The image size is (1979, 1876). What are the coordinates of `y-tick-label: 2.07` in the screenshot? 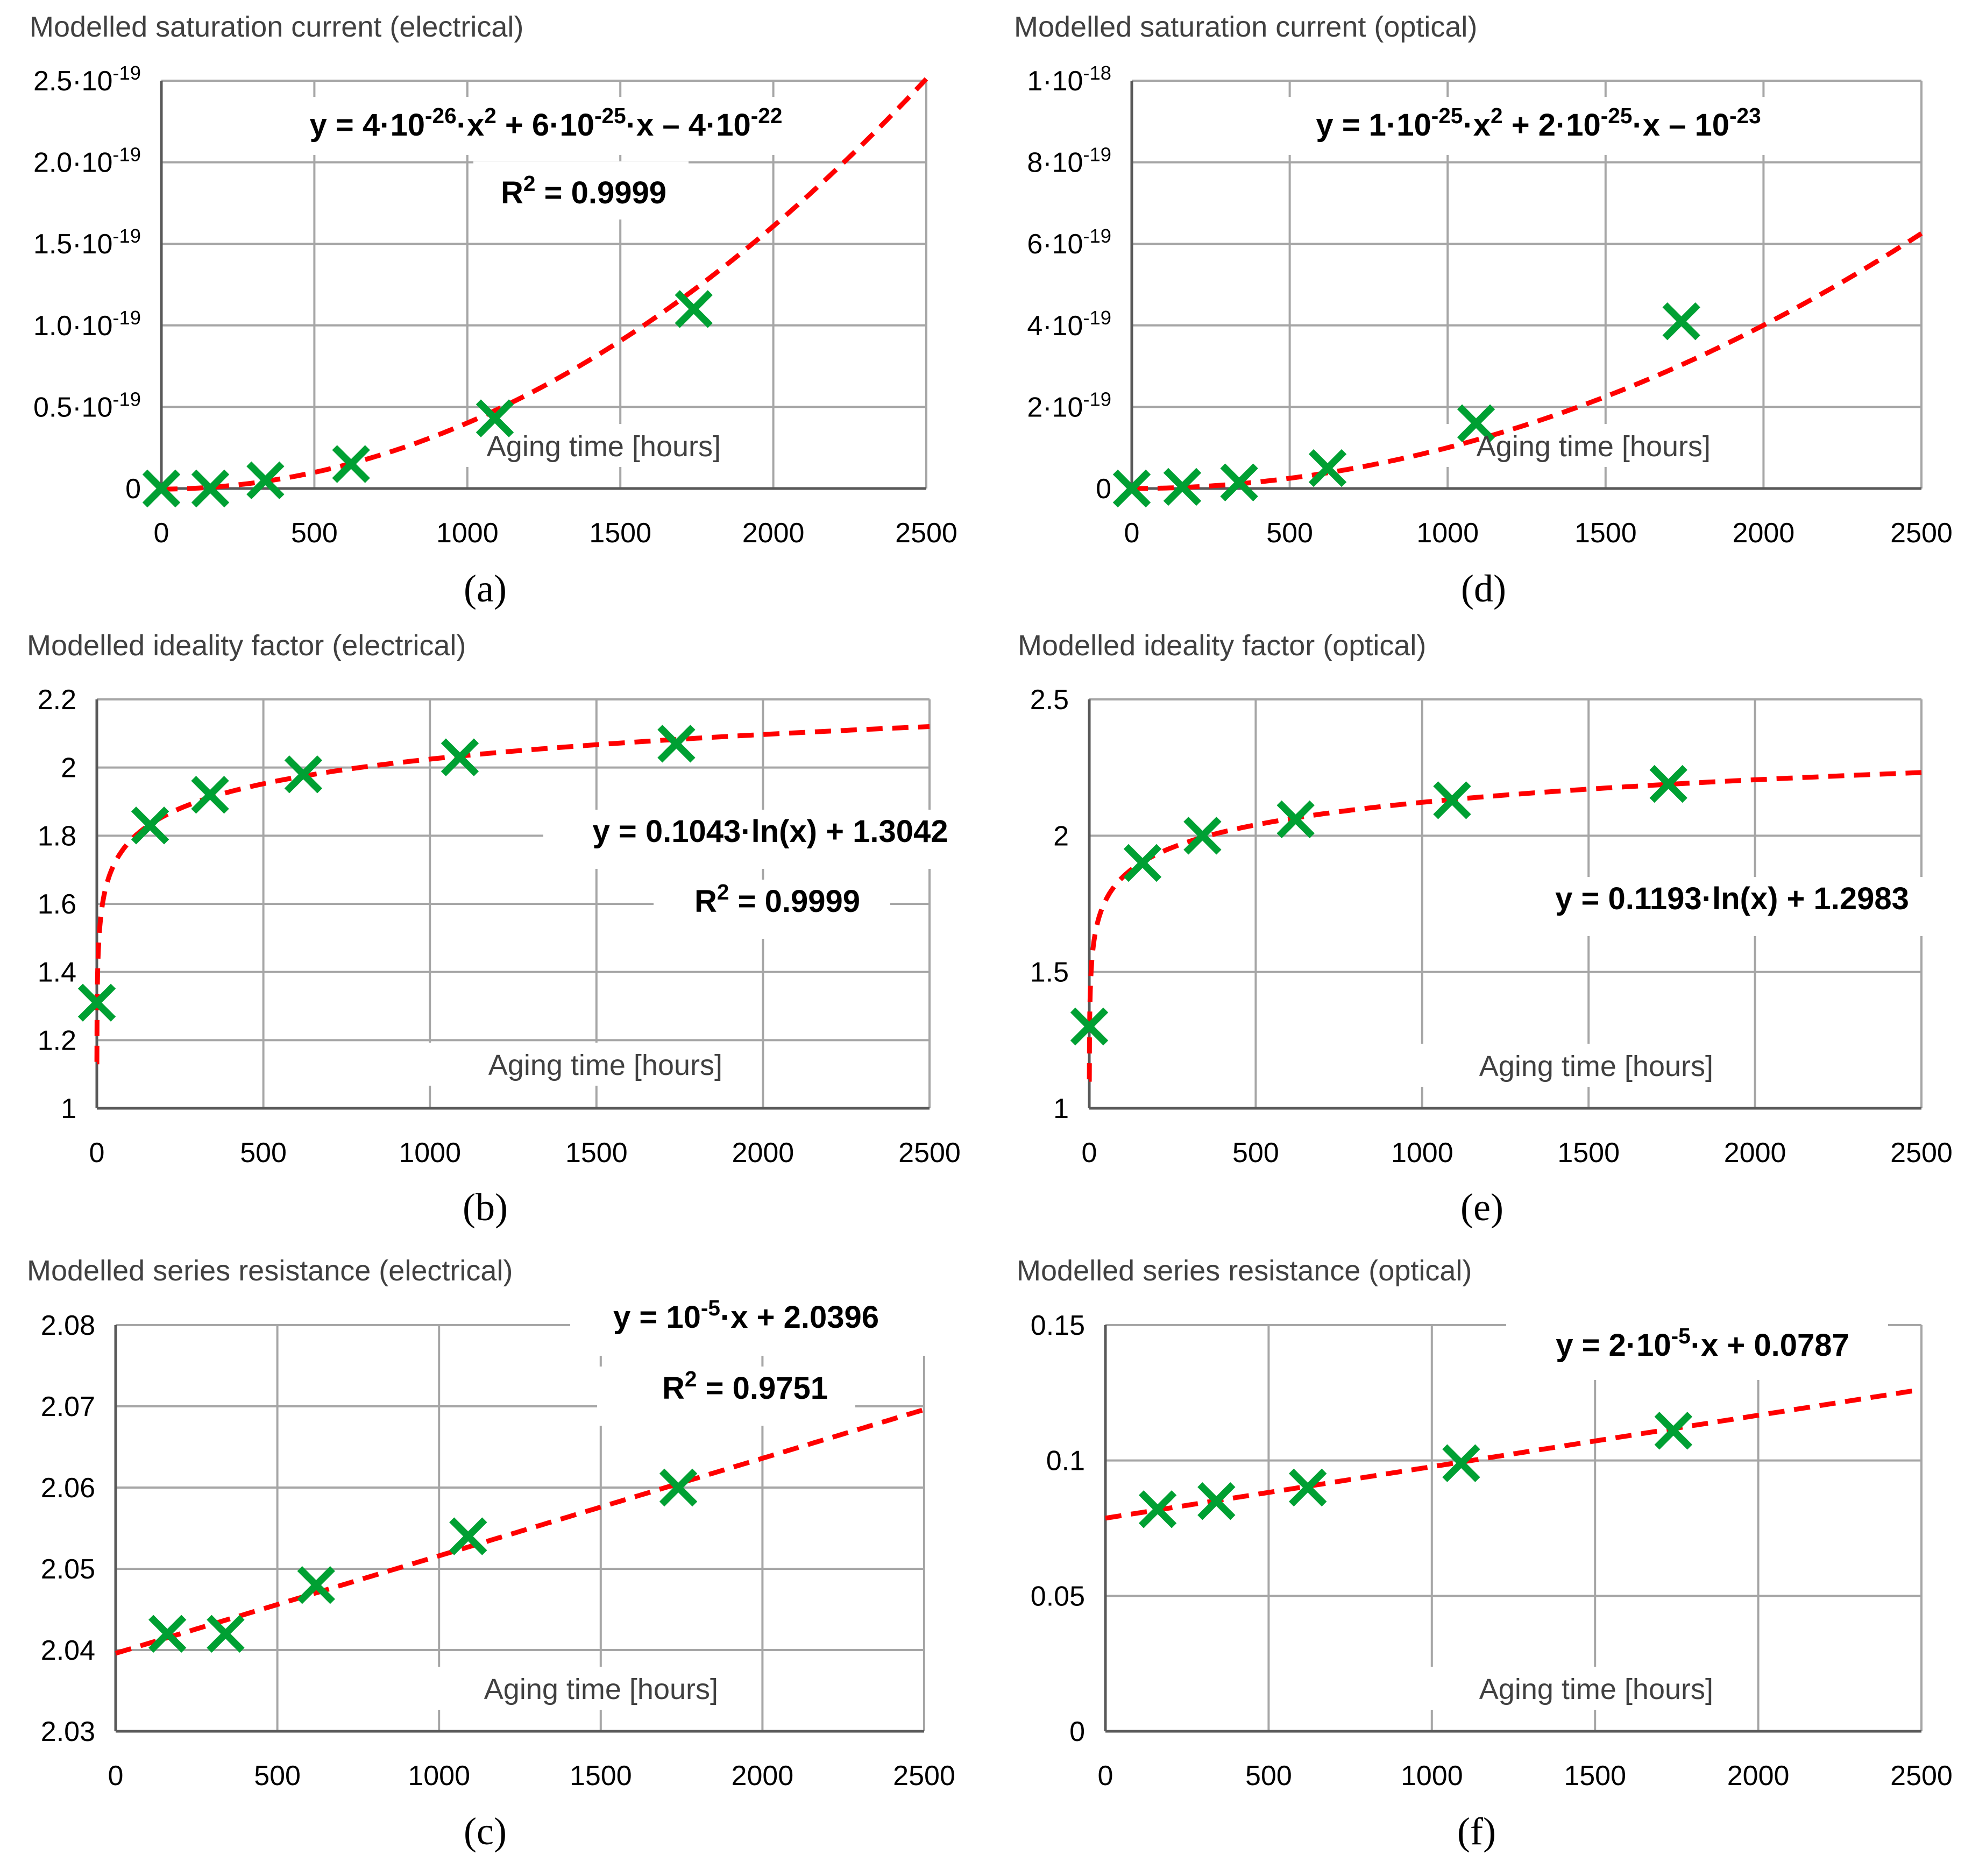 It's located at (68, 1406).